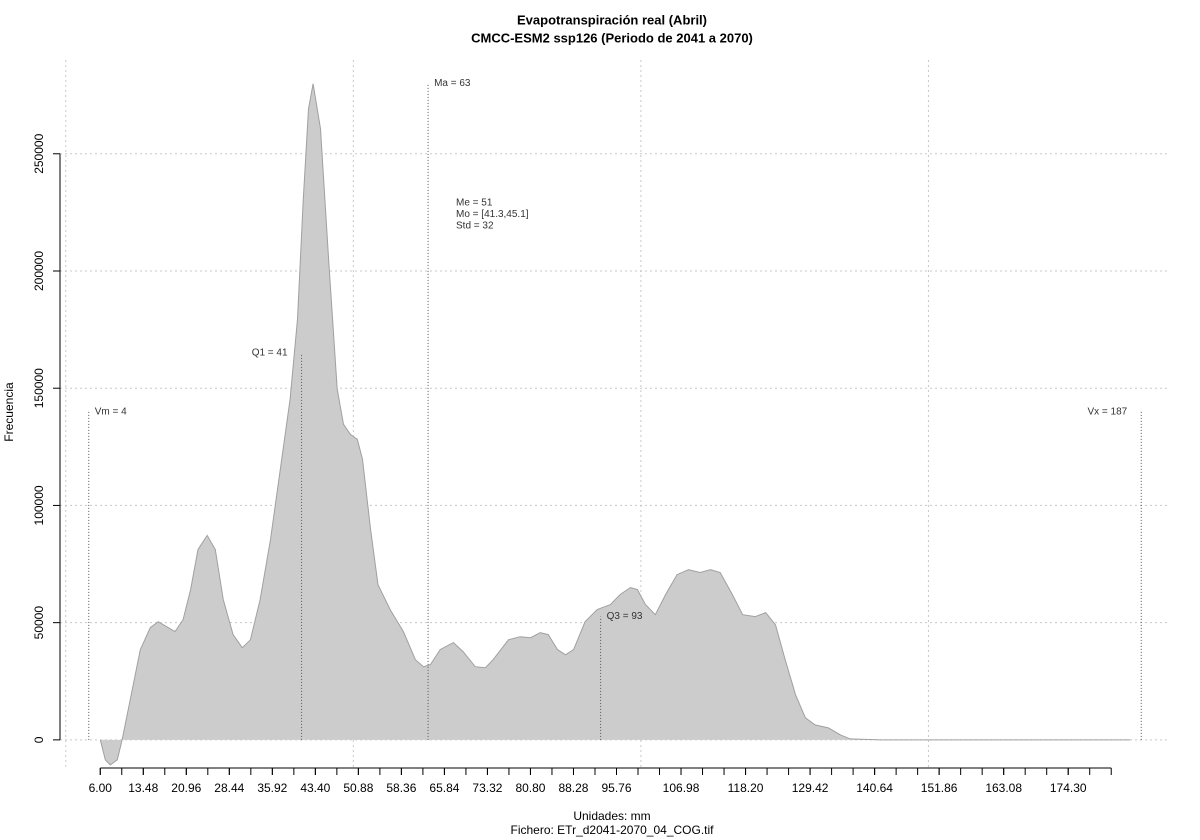 The width and height of the screenshot is (1200, 840). Describe the element at coordinates (39, 388) in the screenshot. I see `y-tick-label: 150000` at that location.